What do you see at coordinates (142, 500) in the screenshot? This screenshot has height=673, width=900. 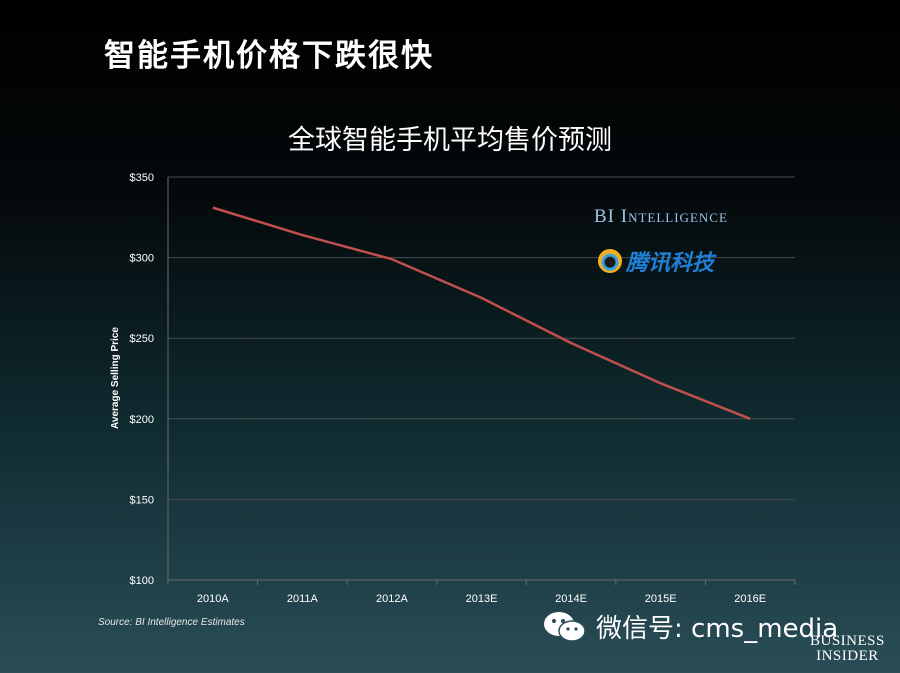 I see `y-tick-label: $150` at bounding box center [142, 500].